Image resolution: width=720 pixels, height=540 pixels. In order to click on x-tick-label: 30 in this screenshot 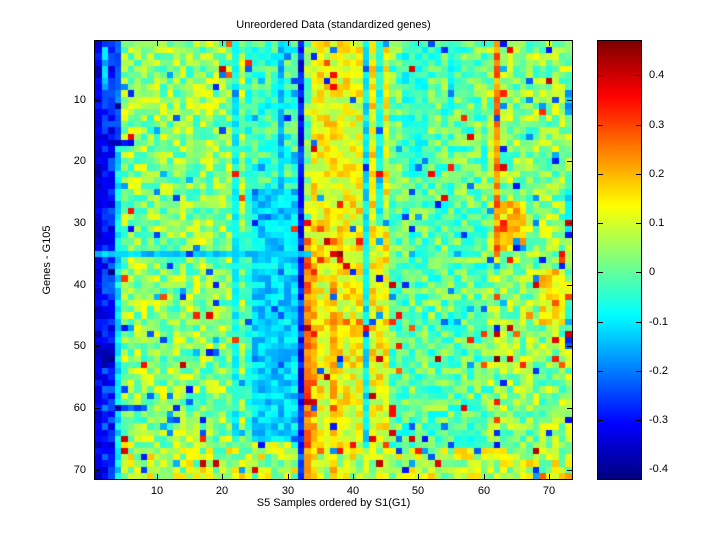, I will do `click(288, 491)`.